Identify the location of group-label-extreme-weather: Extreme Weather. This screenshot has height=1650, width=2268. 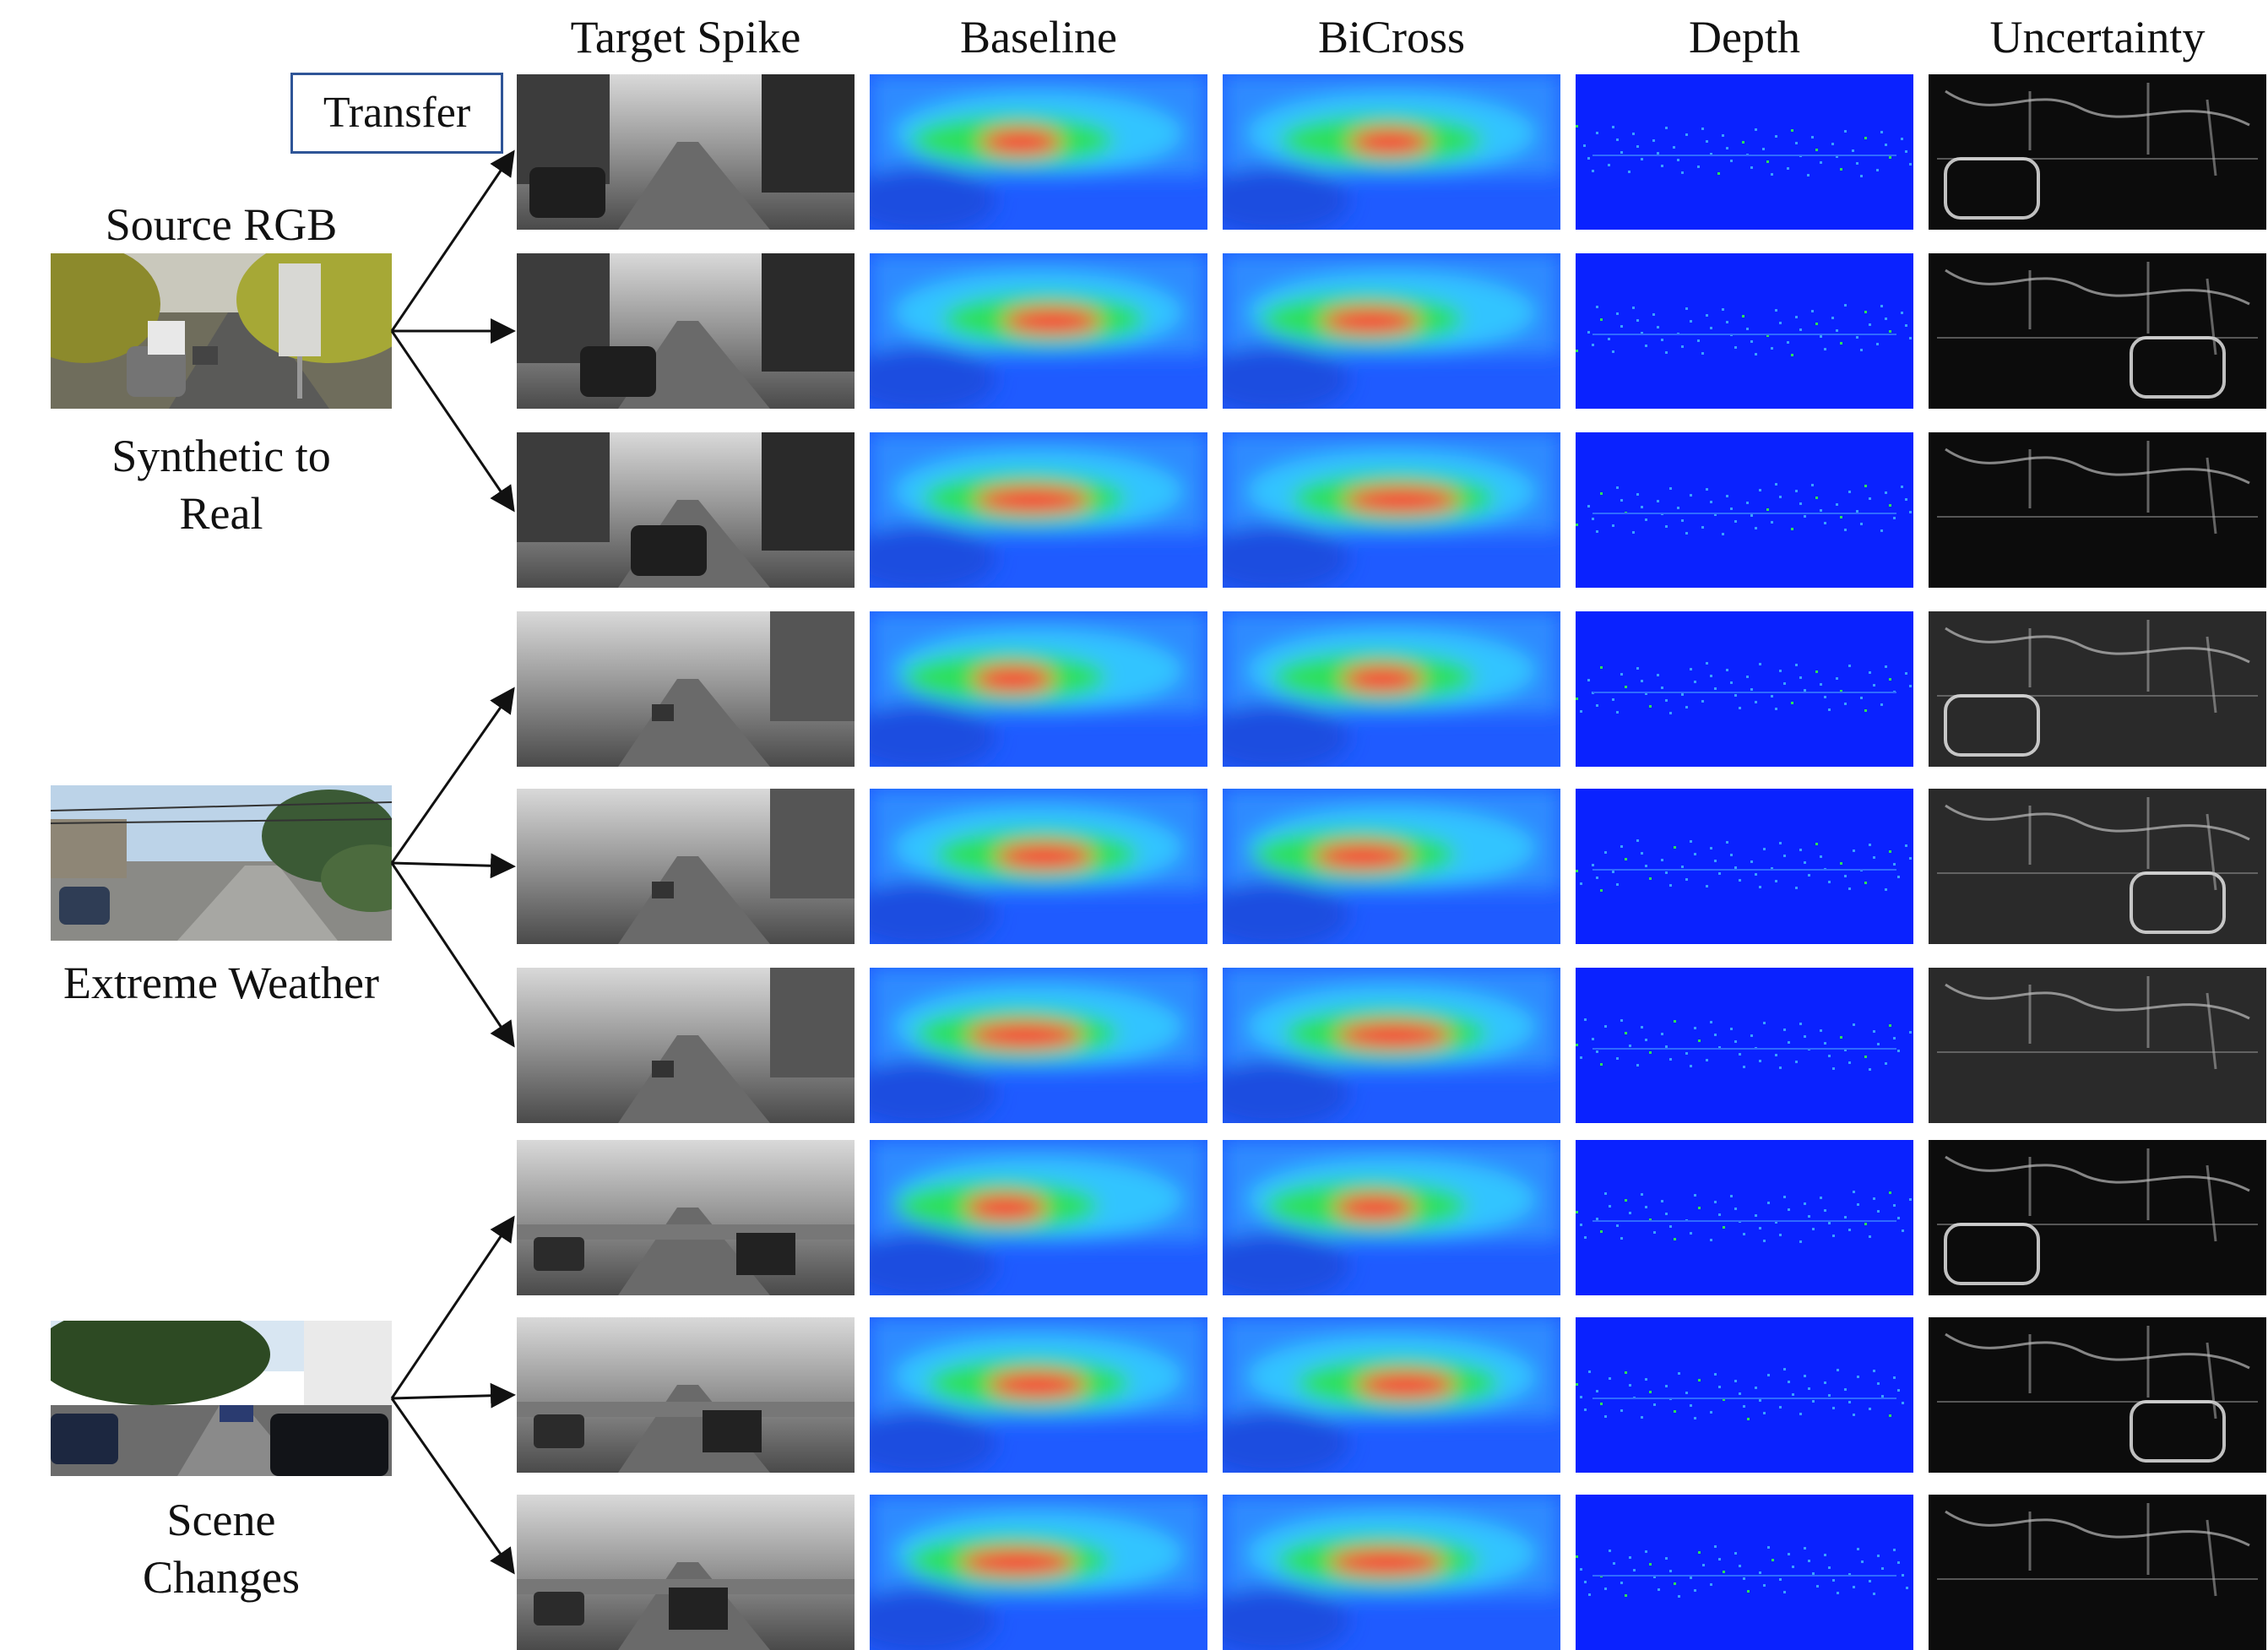
(221, 983).